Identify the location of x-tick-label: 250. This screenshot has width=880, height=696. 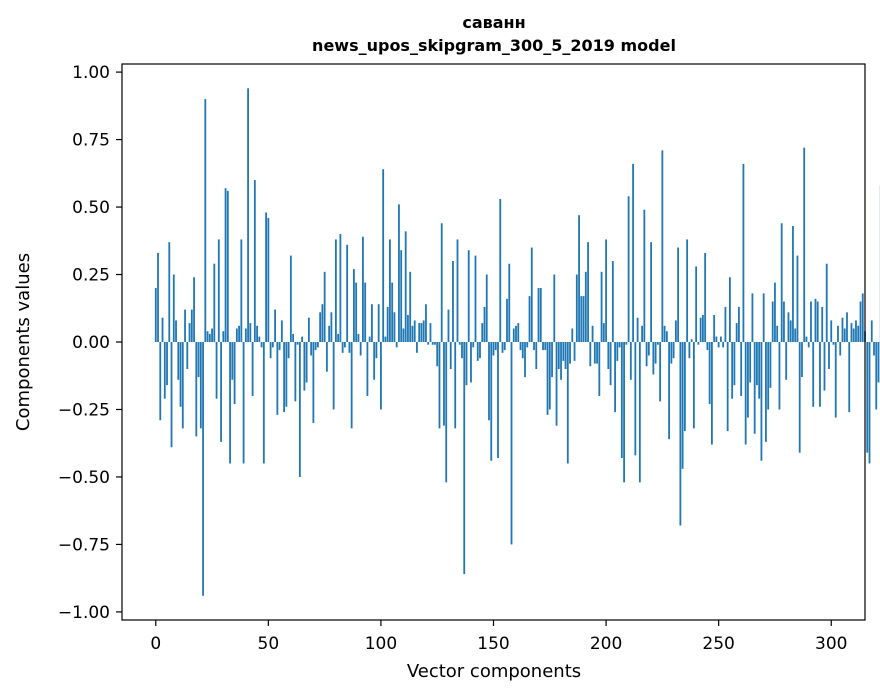
(718, 644).